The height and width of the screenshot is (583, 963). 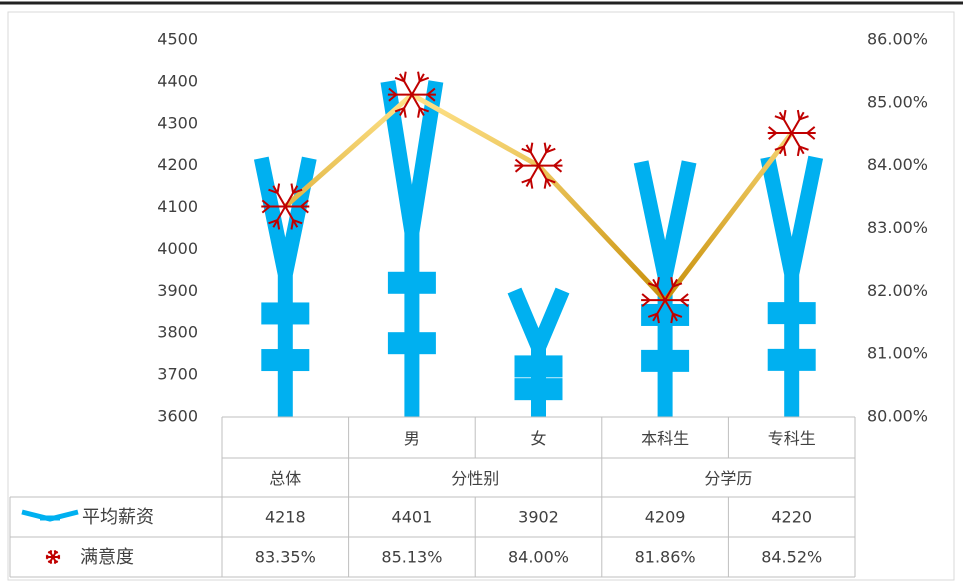 I want to click on y-tick-label: 4400, so click(x=177, y=80).